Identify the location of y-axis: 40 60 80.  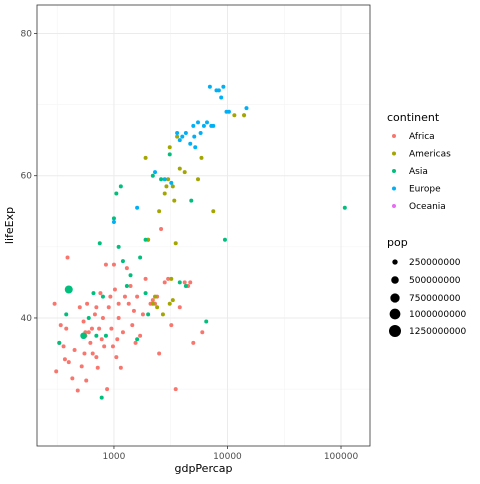
(29, 176).